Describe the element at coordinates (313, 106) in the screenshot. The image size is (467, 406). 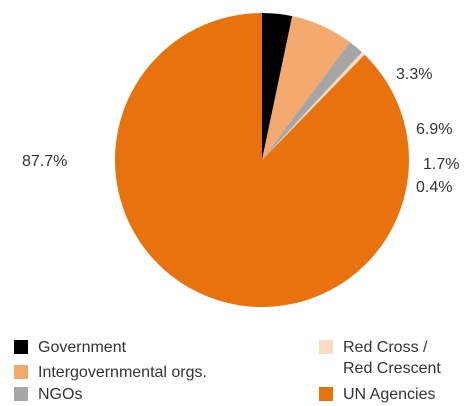
I see `pie-slice-red-cross-red-crescent` at that location.